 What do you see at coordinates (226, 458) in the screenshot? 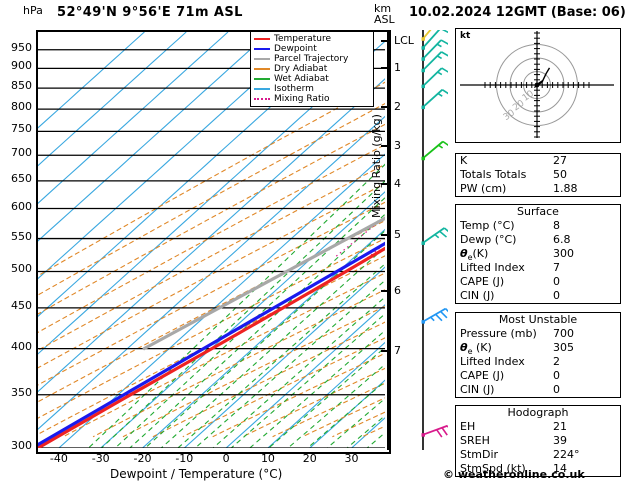
I see `temperature-tick-label: 0` at bounding box center [226, 458].